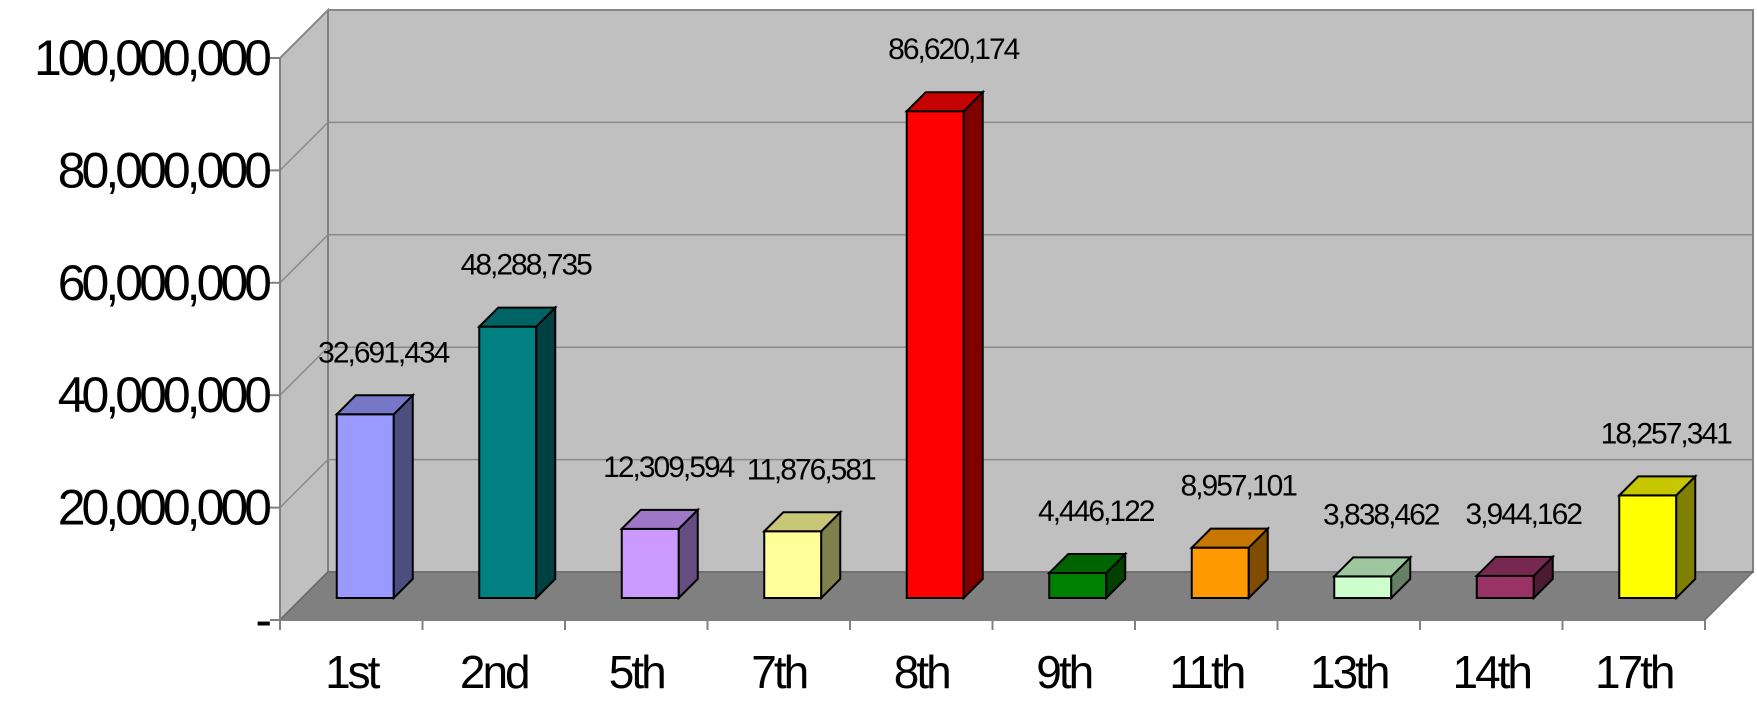 This screenshot has width=1757, height=702. I want to click on side-wall, so click(304, 315).